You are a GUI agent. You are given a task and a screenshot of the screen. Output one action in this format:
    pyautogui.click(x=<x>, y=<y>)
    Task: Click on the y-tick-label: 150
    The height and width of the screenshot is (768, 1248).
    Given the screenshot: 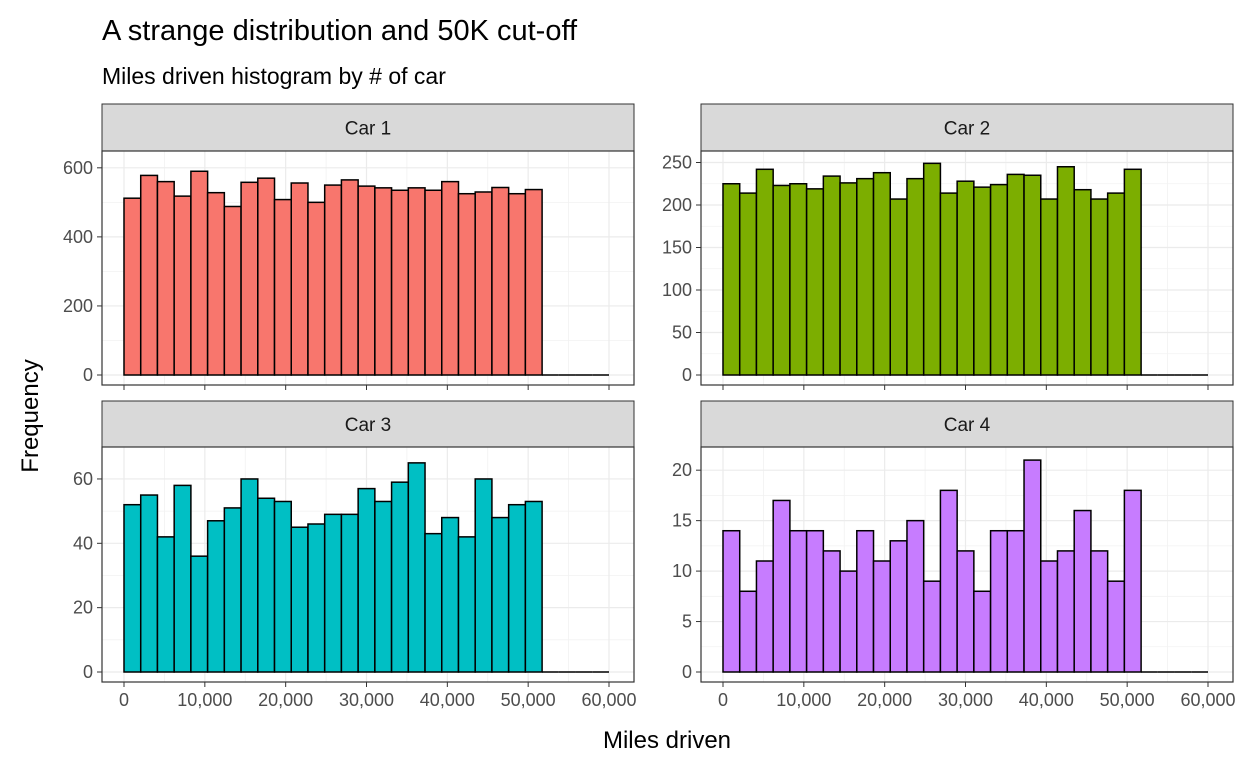 What is the action you would take?
    pyautogui.click(x=677, y=248)
    